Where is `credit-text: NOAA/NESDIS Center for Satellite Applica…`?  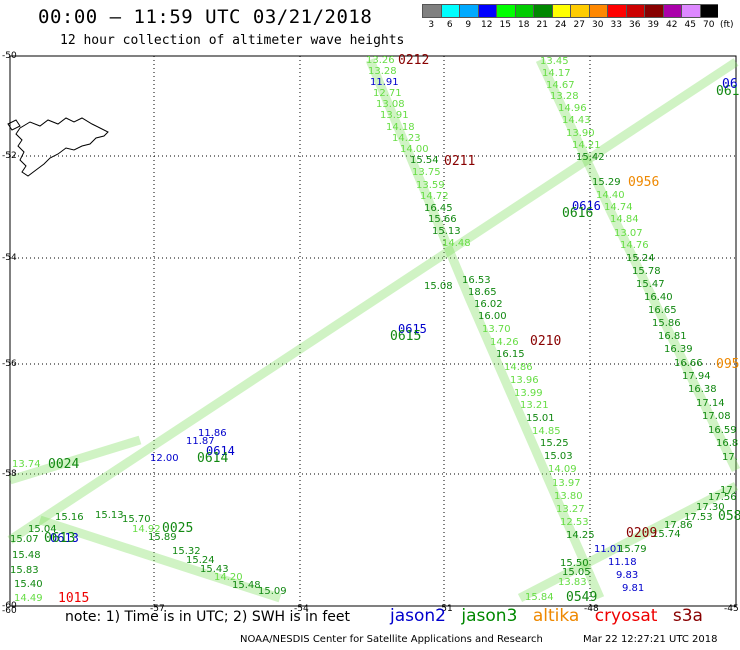 credit-text: NOAA/NESDIS Center for Satellite Applica… is located at coordinates (391, 639).